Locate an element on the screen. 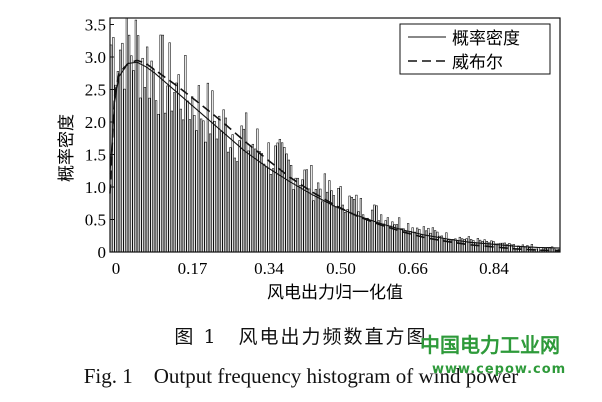  y-tick-label: 2.5 is located at coordinates (95, 90).